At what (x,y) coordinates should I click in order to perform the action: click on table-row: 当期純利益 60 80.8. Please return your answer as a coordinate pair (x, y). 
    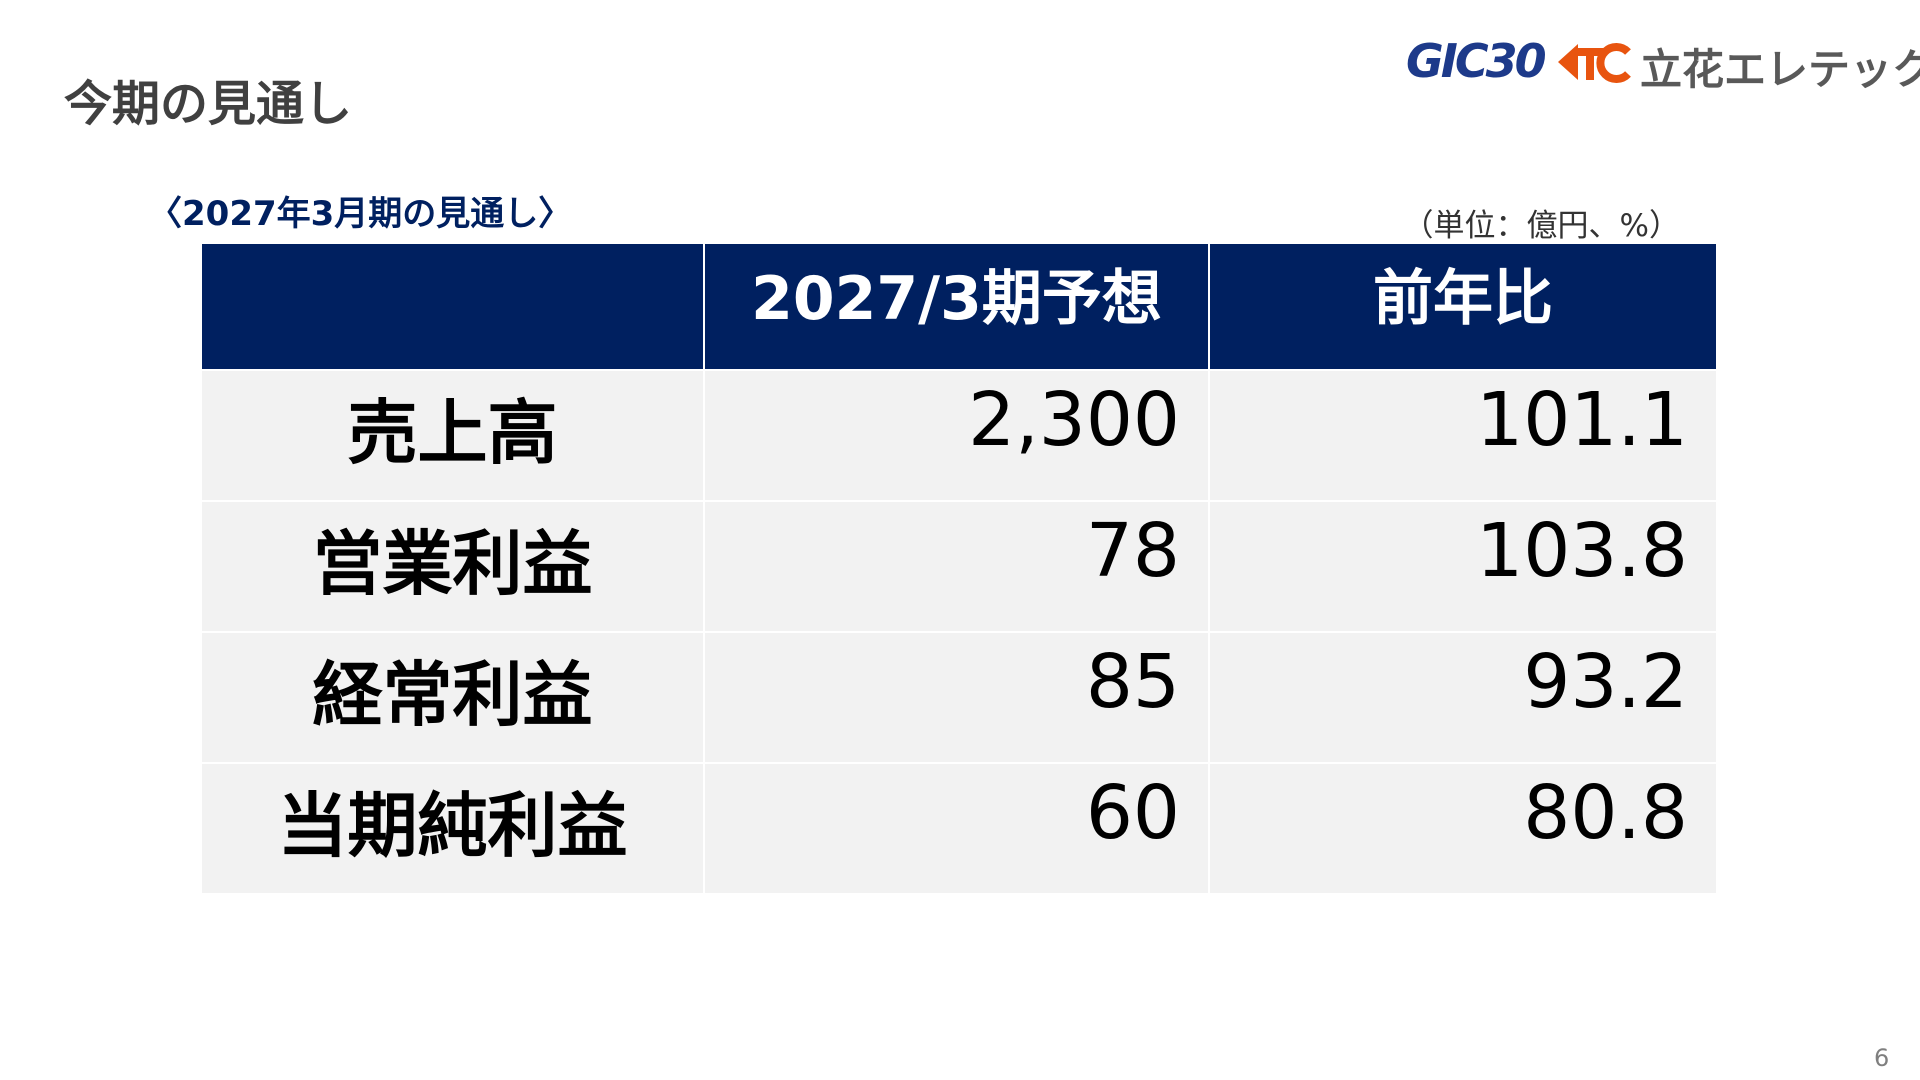
    Looking at the image, I should click on (959, 829).